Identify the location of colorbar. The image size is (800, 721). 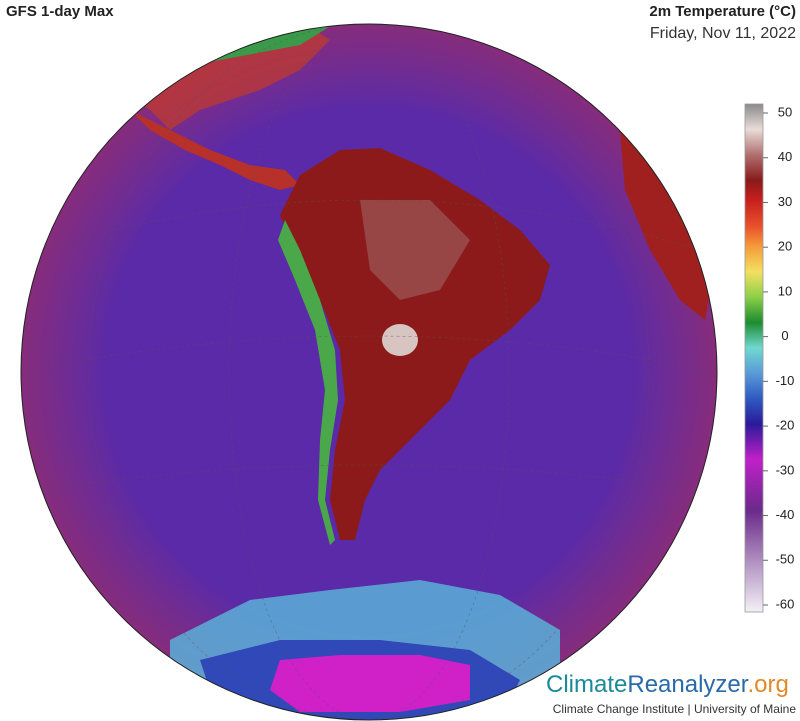
(754, 358).